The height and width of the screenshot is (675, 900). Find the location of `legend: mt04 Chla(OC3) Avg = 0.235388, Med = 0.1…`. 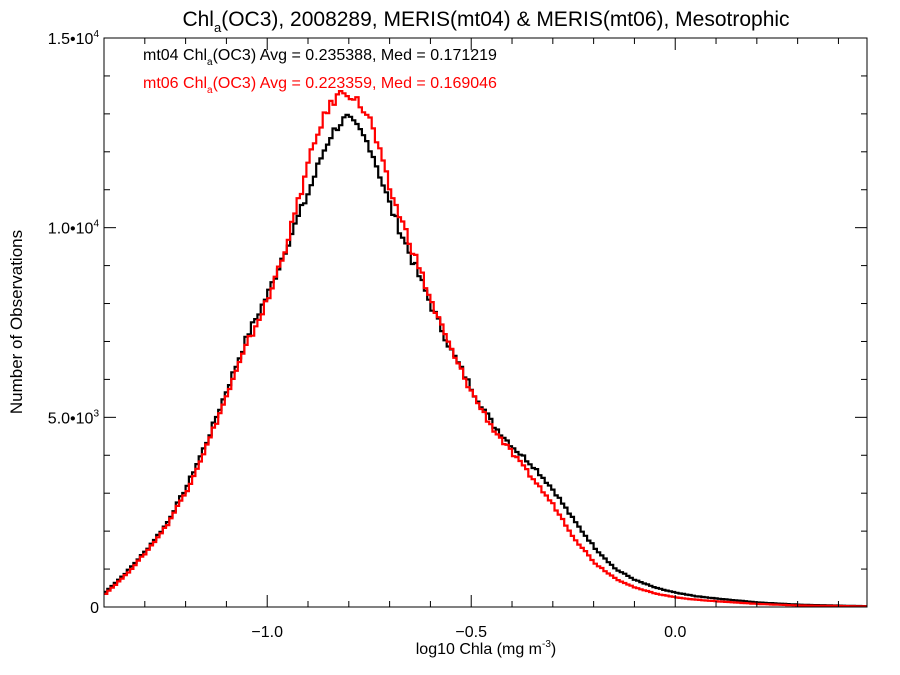

legend: mt04 Chla(OC3) Avg = 0.235388, Med = 0.1… is located at coordinates (320, 71).